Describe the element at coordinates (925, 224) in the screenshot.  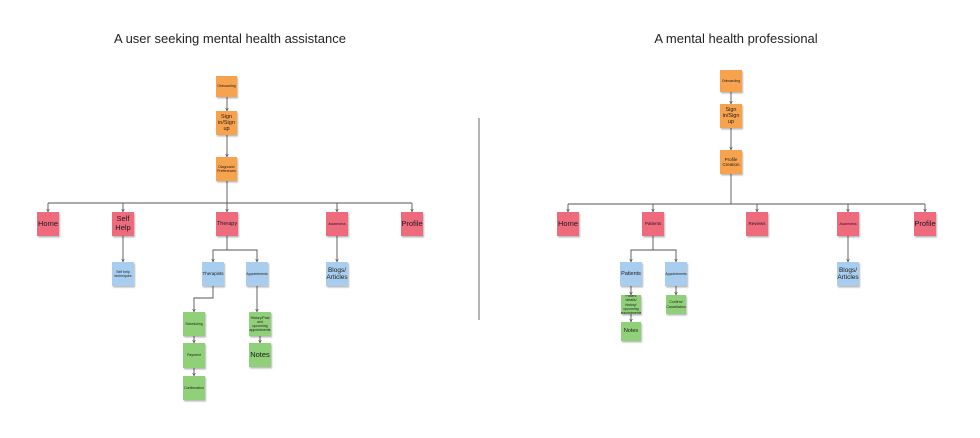
I see `node-r-profile: Profile` at that location.